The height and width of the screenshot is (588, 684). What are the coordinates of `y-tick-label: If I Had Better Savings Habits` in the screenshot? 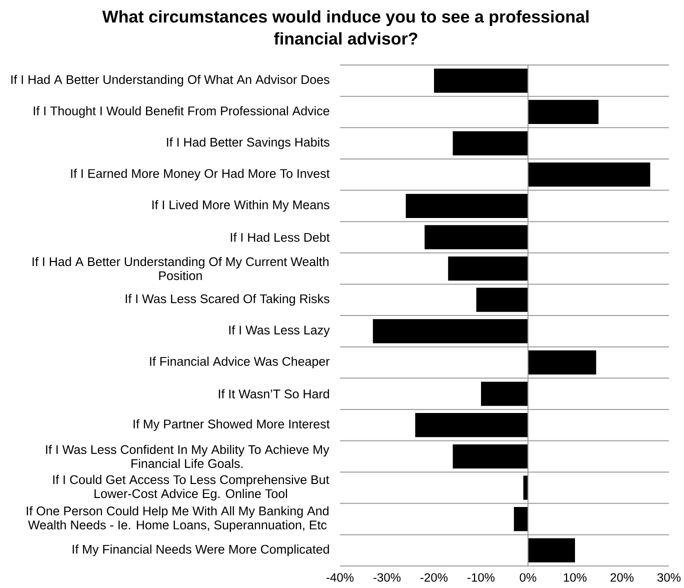 It's located at (248, 143).